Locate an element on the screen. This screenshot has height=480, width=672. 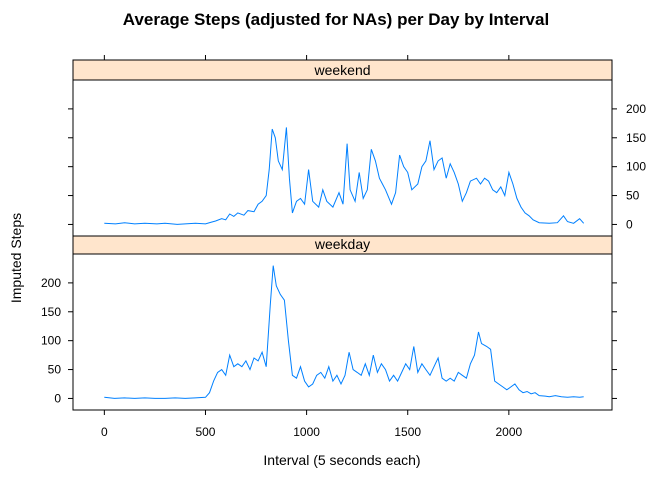
y-axis-label: Imputed Steps is located at coordinates (16, 258).